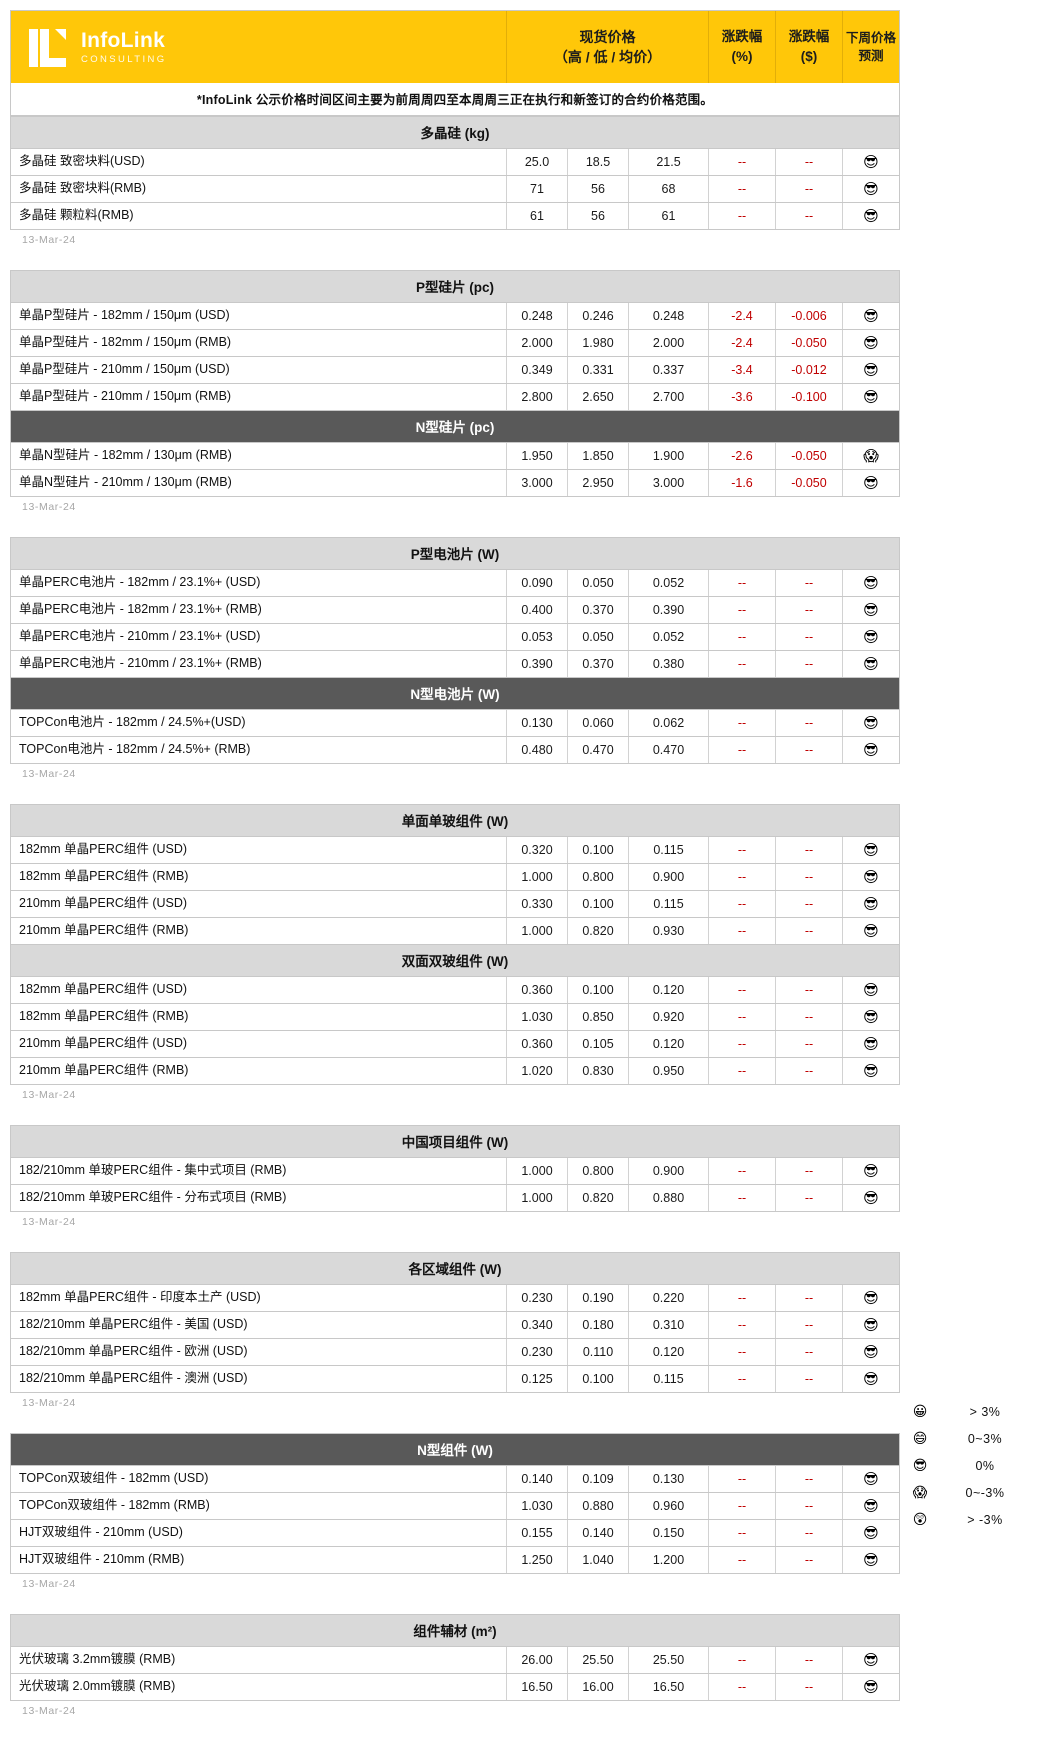 This screenshot has height=1741, width=1042. Describe the element at coordinates (536, 316) in the screenshot. I see `cell-price-high: 0.248` at that location.